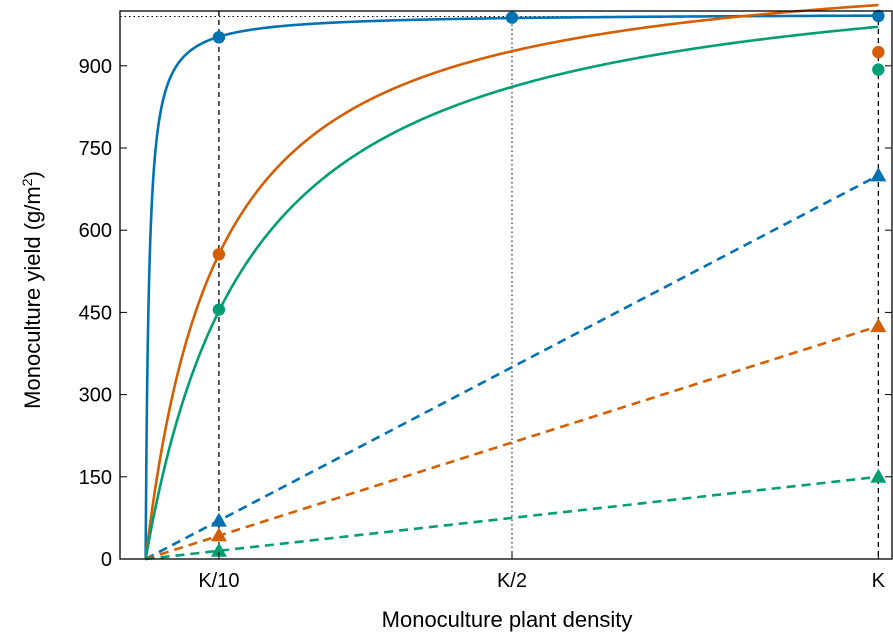 Image resolution: width=893 pixels, height=634 pixels. What do you see at coordinates (95, 67) in the screenshot?
I see `y-tick-label: 900` at bounding box center [95, 67].